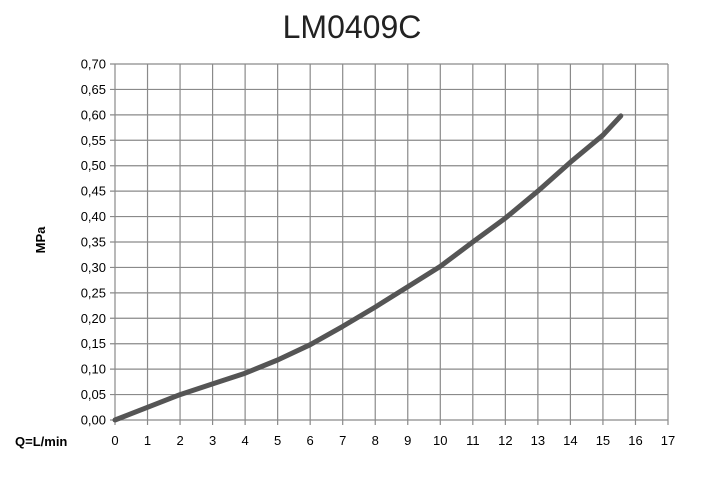 This screenshot has height=485, width=711. What do you see at coordinates (212, 440) in the screenshot?
I see `x-tick-label: 3` at bounding box center [212, 440].